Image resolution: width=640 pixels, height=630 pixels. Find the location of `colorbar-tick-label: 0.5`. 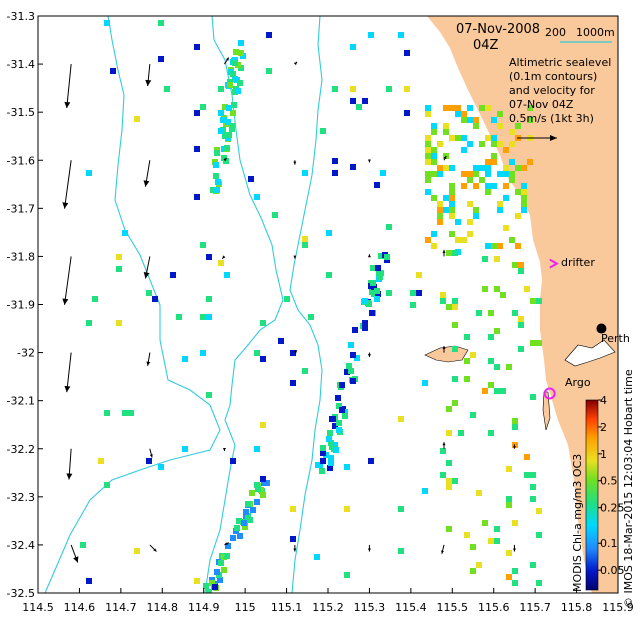

colorbar-tick-label: 0.5 is located at coordinates (609, 481).